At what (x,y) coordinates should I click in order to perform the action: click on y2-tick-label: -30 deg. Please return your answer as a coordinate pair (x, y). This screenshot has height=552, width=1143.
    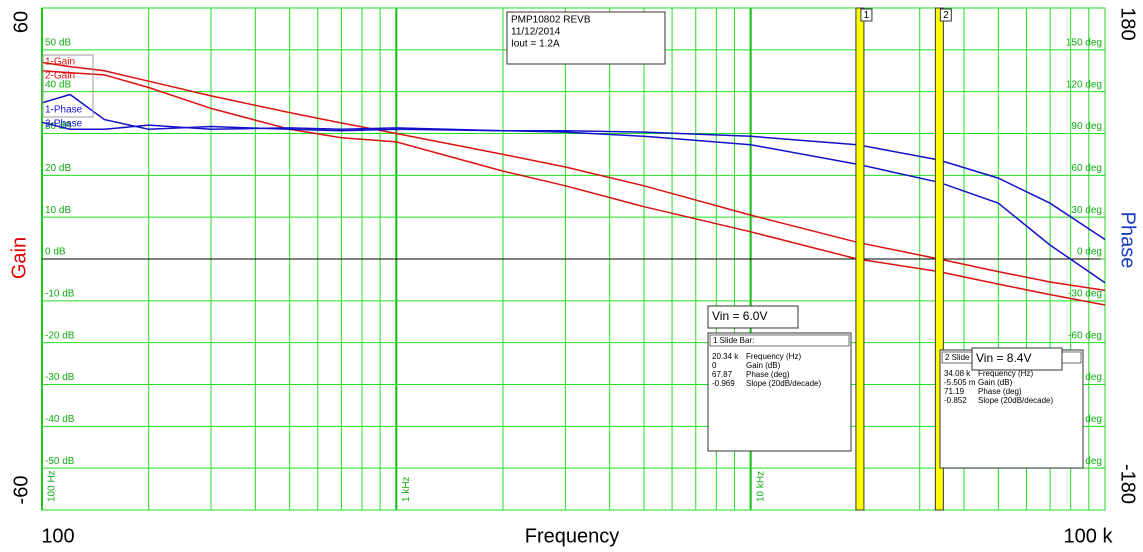
    Looking at the image, I should click on (1085, 293).